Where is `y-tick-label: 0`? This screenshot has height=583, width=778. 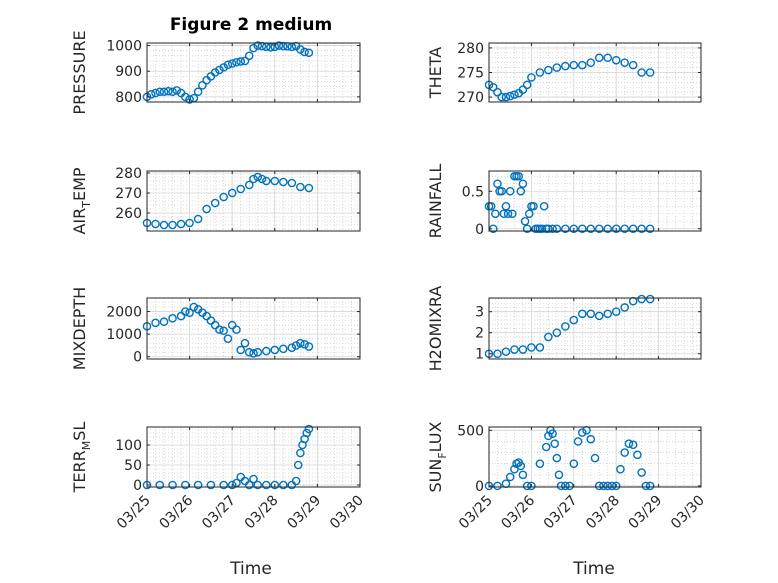
y-tick-label: 0 is located at coordinates (479, 230).